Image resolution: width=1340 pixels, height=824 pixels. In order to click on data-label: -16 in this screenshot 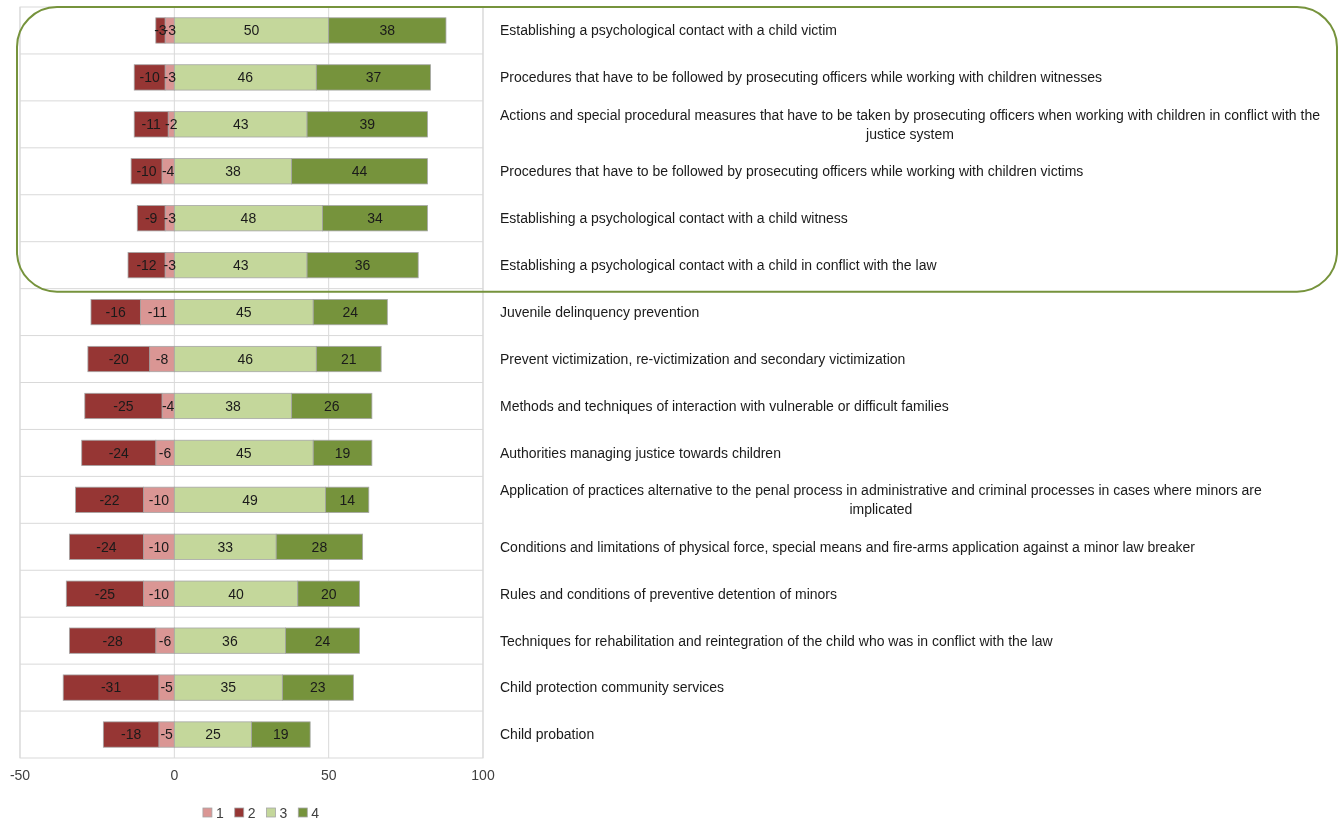, I will do `click(116, 311)`.